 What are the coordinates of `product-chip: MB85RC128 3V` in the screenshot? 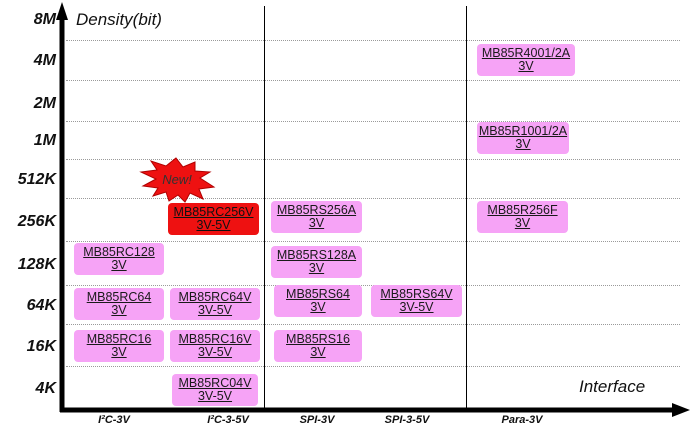 It's located at (119, 259).